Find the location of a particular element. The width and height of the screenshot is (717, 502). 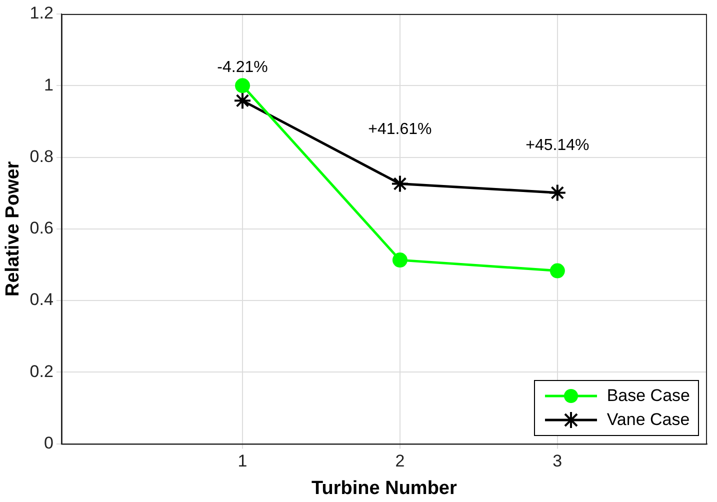

y-tick-label: 1 is located at coordinates (49, 84).